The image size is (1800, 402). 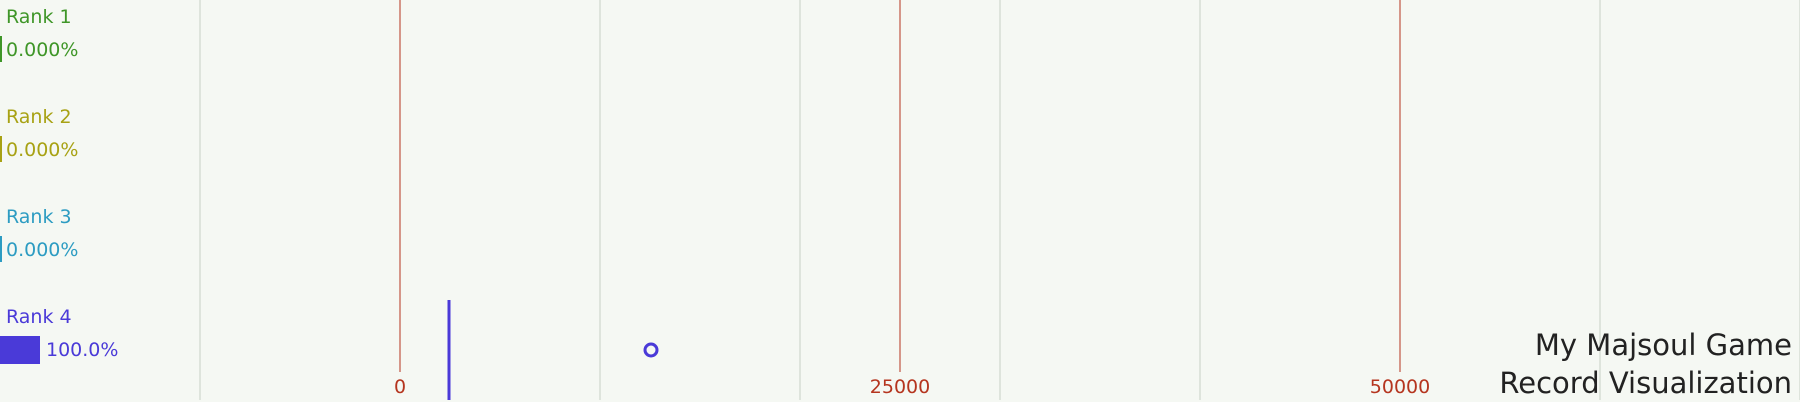 What do you see at coordinates (20, 350) in the screenshot?
I see `rank-4-bar` at bounding box center [20, 350].